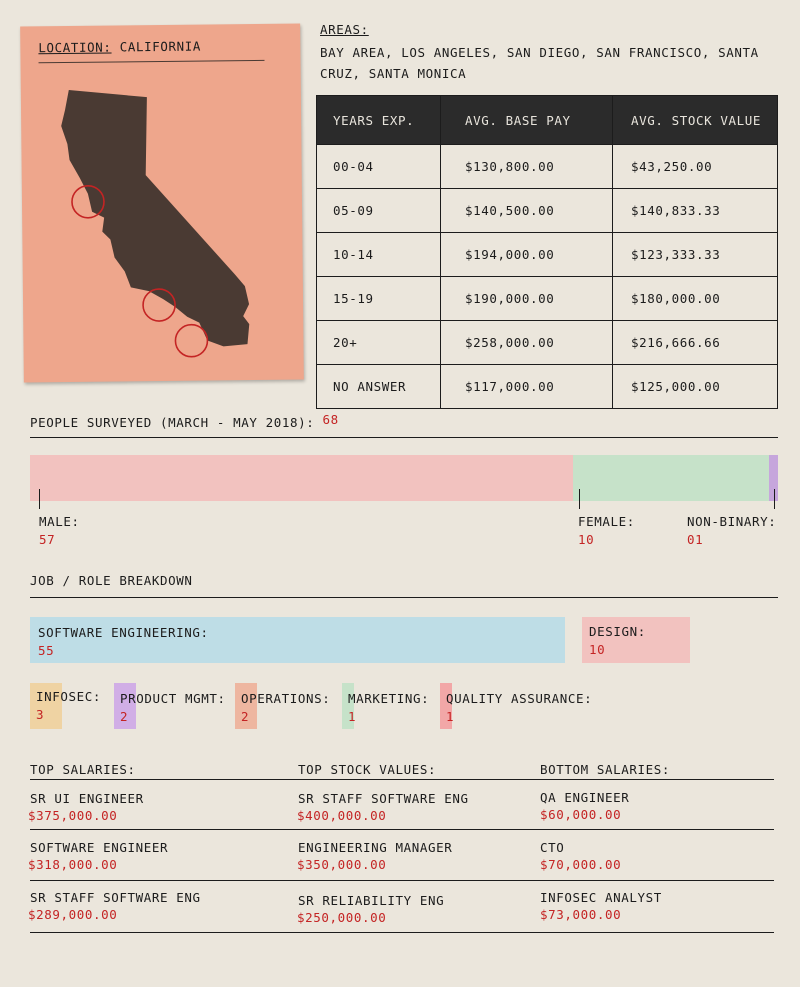 The width and height of the screenshot is (800, 987). I want to click on list-item-role: SOFTWARE ENGINEER, so click(99, 847).